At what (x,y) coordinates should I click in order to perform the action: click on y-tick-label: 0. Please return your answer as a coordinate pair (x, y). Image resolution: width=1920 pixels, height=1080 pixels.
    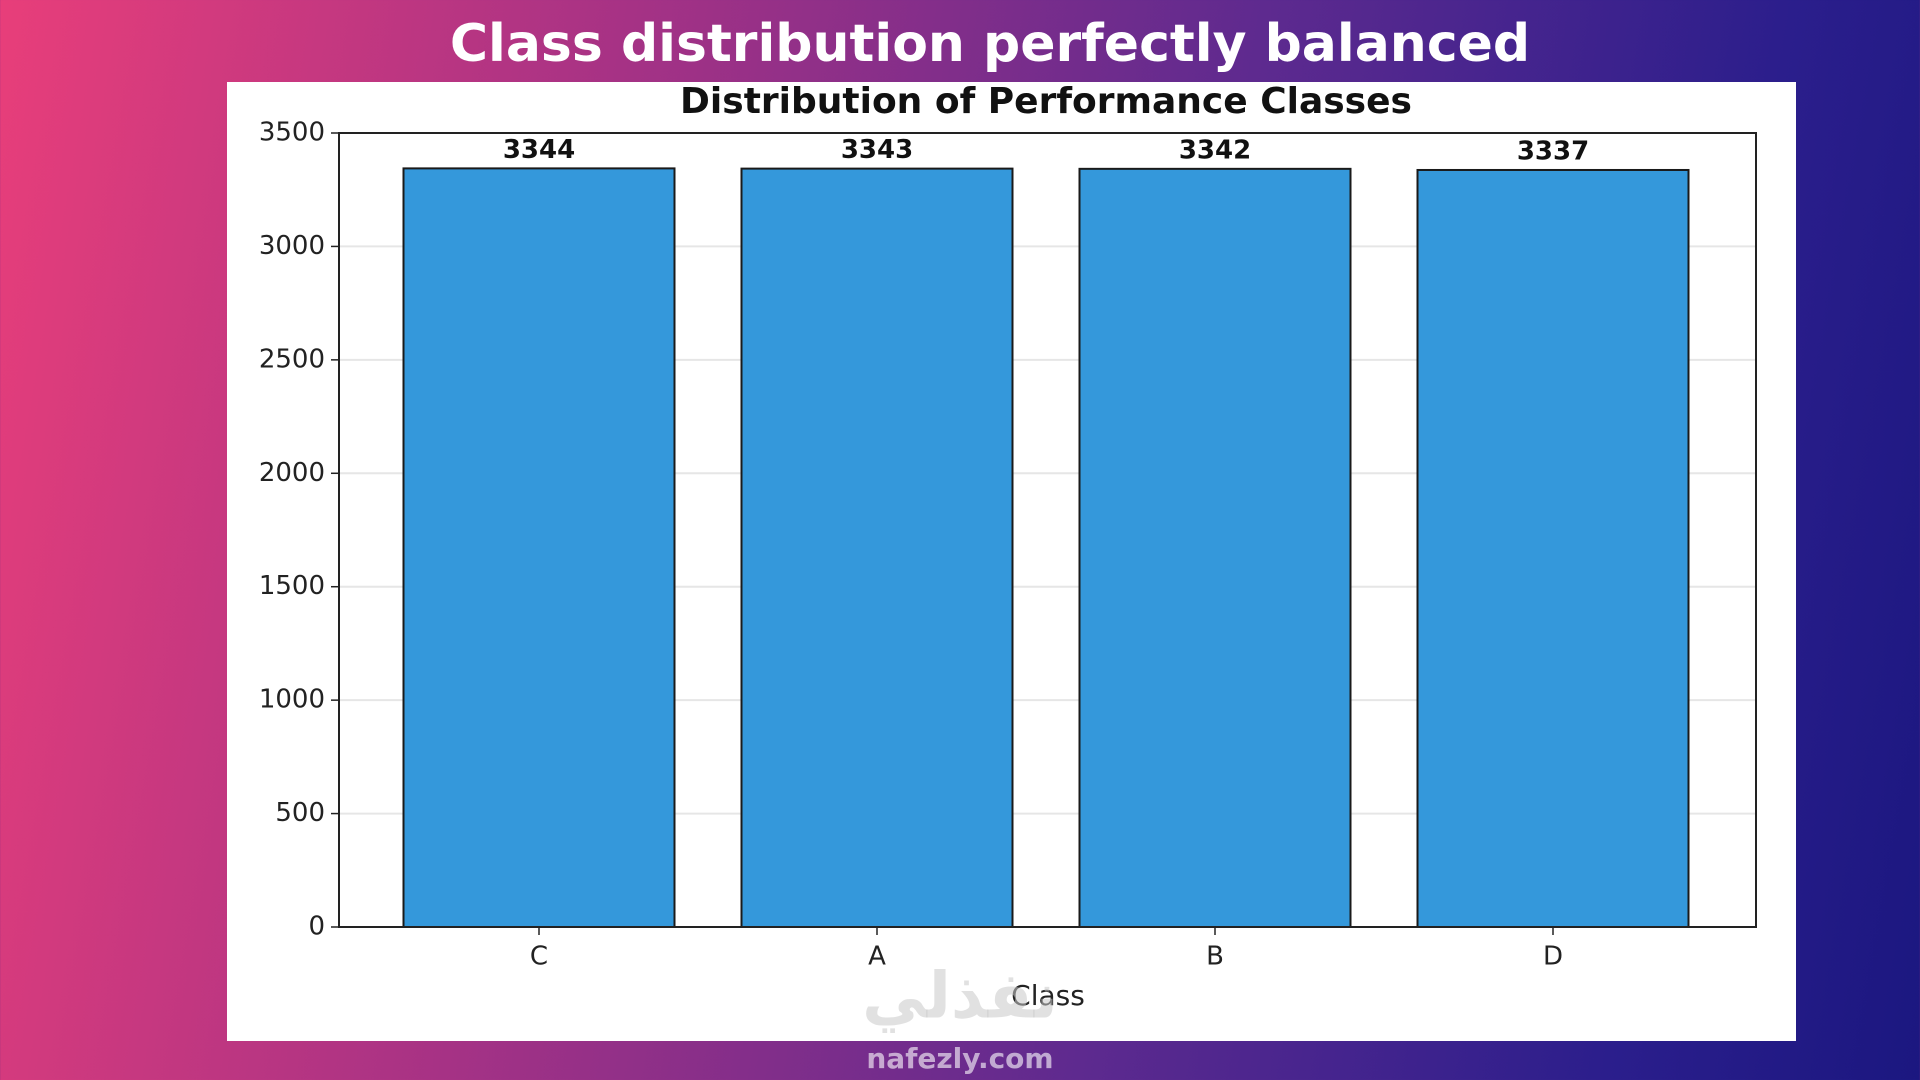
    Looking at the image, I should click on (316, 927).